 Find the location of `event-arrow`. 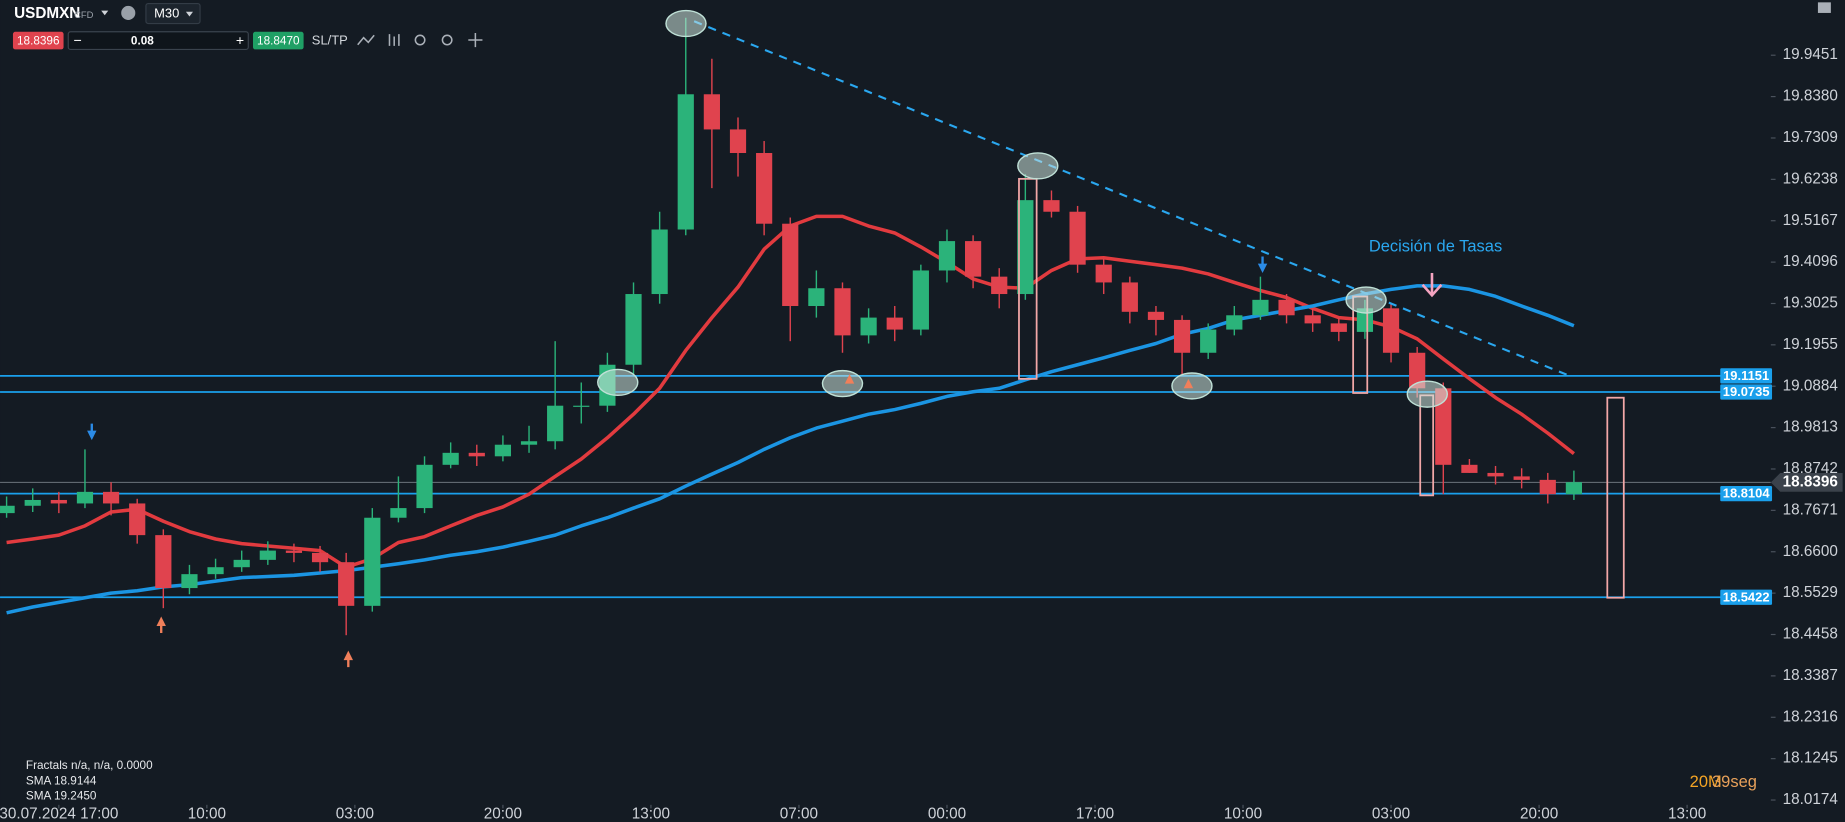

event-arrow is located at coordinates (1432, 285).